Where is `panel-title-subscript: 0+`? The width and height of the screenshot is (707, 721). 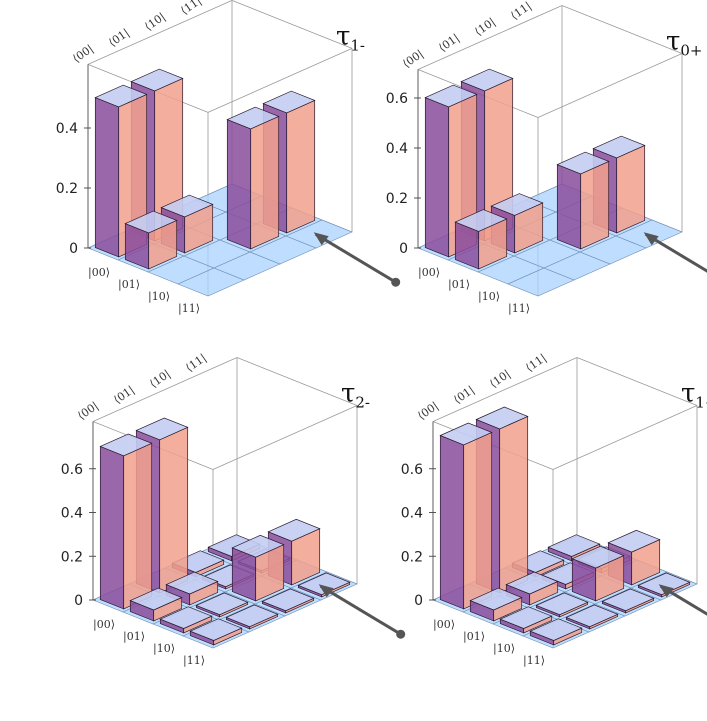
panel-title-subscript: 0+ is located at coordinates (691, 51).